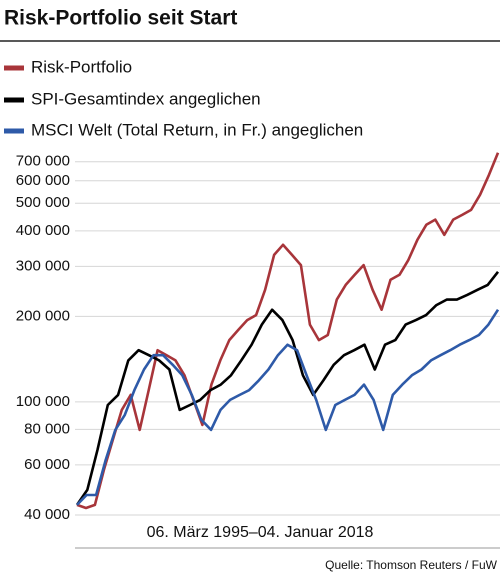  What do you see at coordinates (47, 428) in the screenshot?
I see `y-tick-label: 80 000` at bounding box center [47, 428].